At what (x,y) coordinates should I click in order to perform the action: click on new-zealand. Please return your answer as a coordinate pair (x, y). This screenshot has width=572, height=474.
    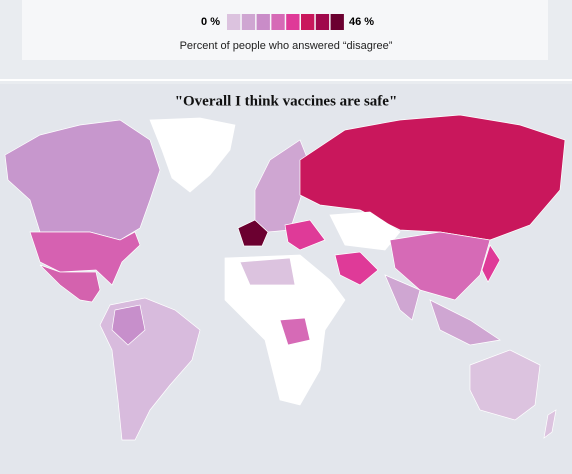
    Looking at the image, I should click on (550, 424).